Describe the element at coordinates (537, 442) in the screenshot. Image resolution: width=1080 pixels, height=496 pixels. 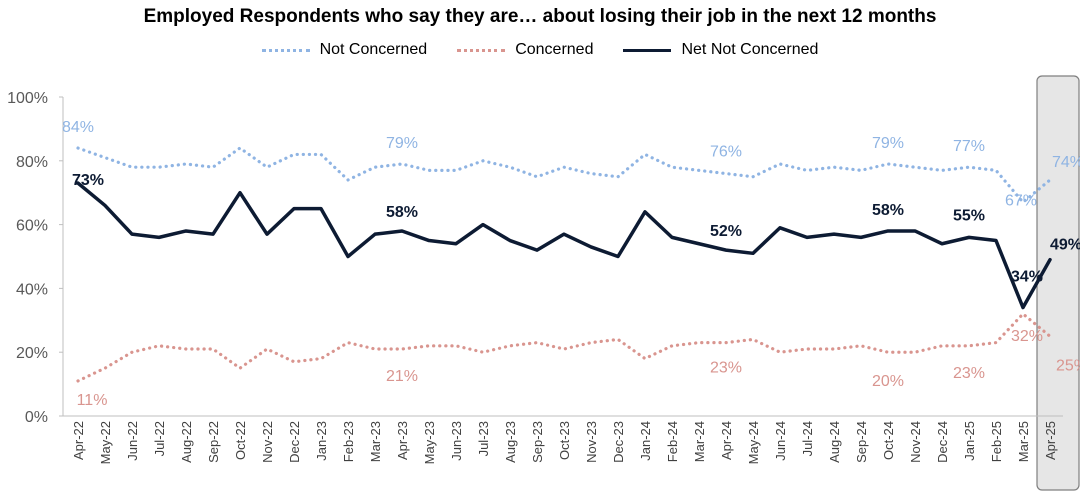
I see `x-tick-label: Sep-23` at that location.